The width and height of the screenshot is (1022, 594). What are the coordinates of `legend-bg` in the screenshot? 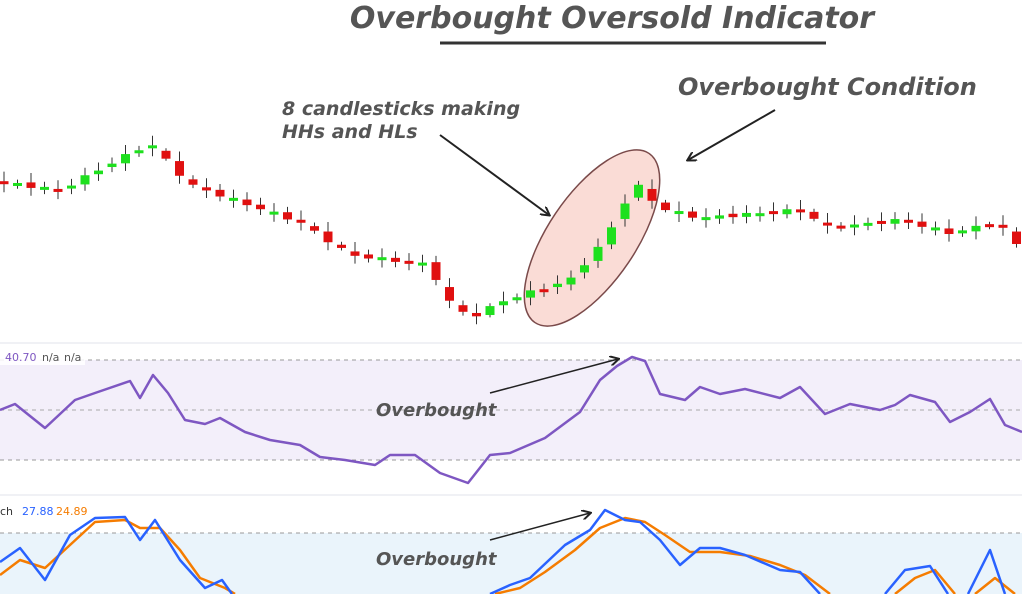 It's located at (42, 357).